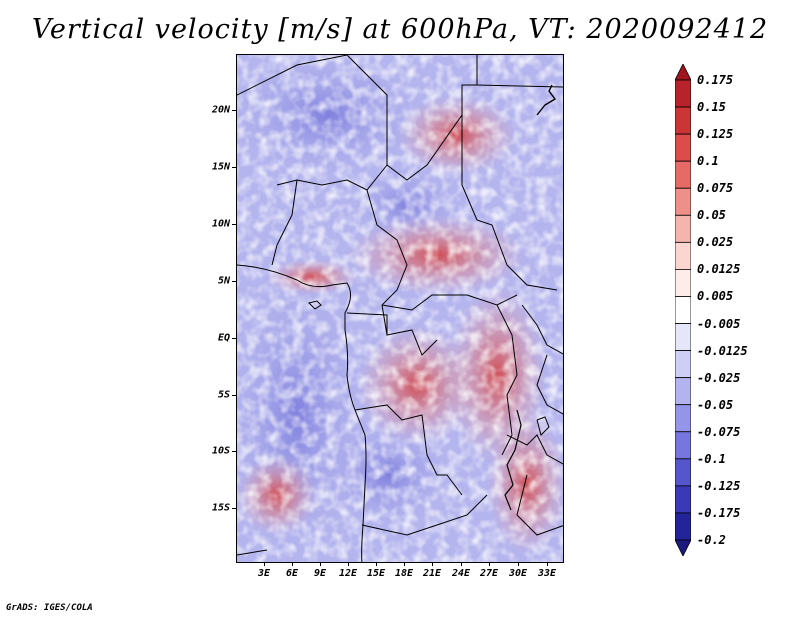 The image size is (800, 618). What do you see at coordinates (489, 573) in the screenshot?
I see `lon-label: 27E` at bounding box center [489, 573].